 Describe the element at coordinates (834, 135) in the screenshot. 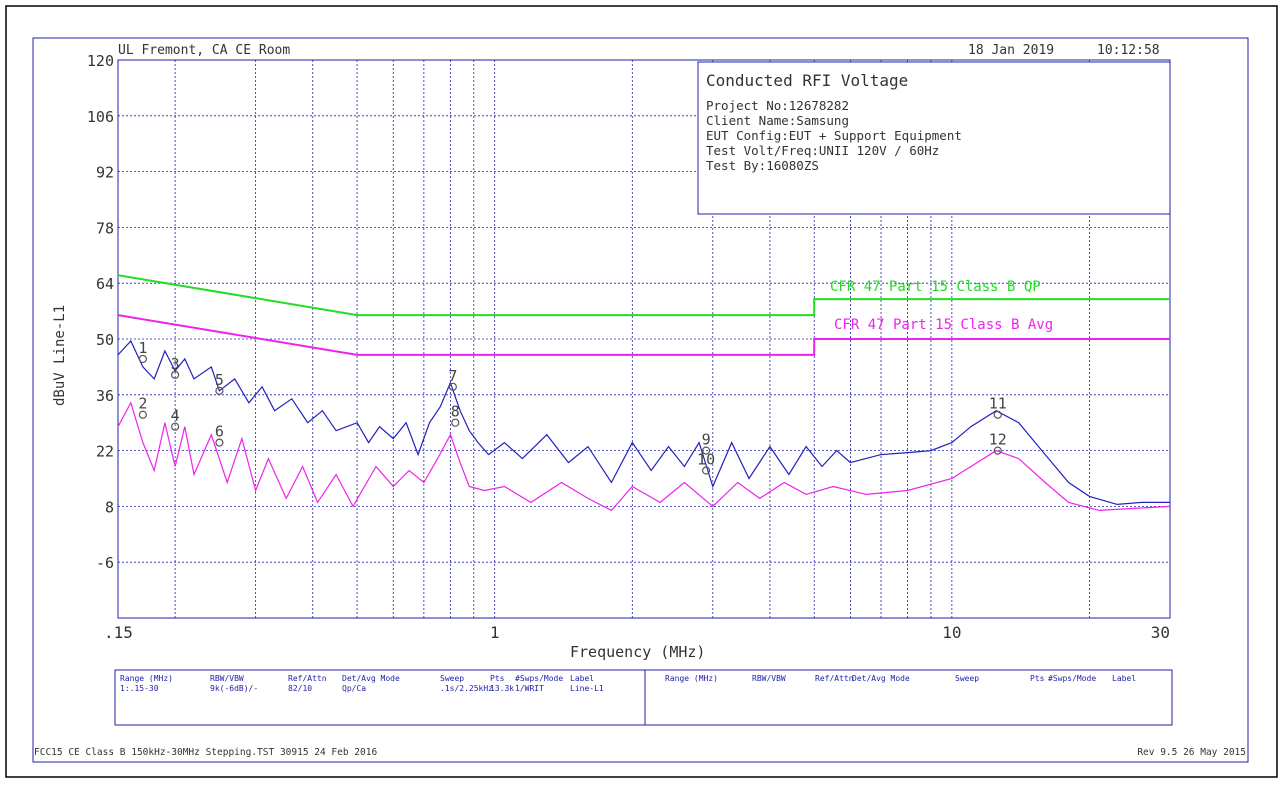

I see `info-eut-config: EUT Config:EUT + Support Equipment` at that location.